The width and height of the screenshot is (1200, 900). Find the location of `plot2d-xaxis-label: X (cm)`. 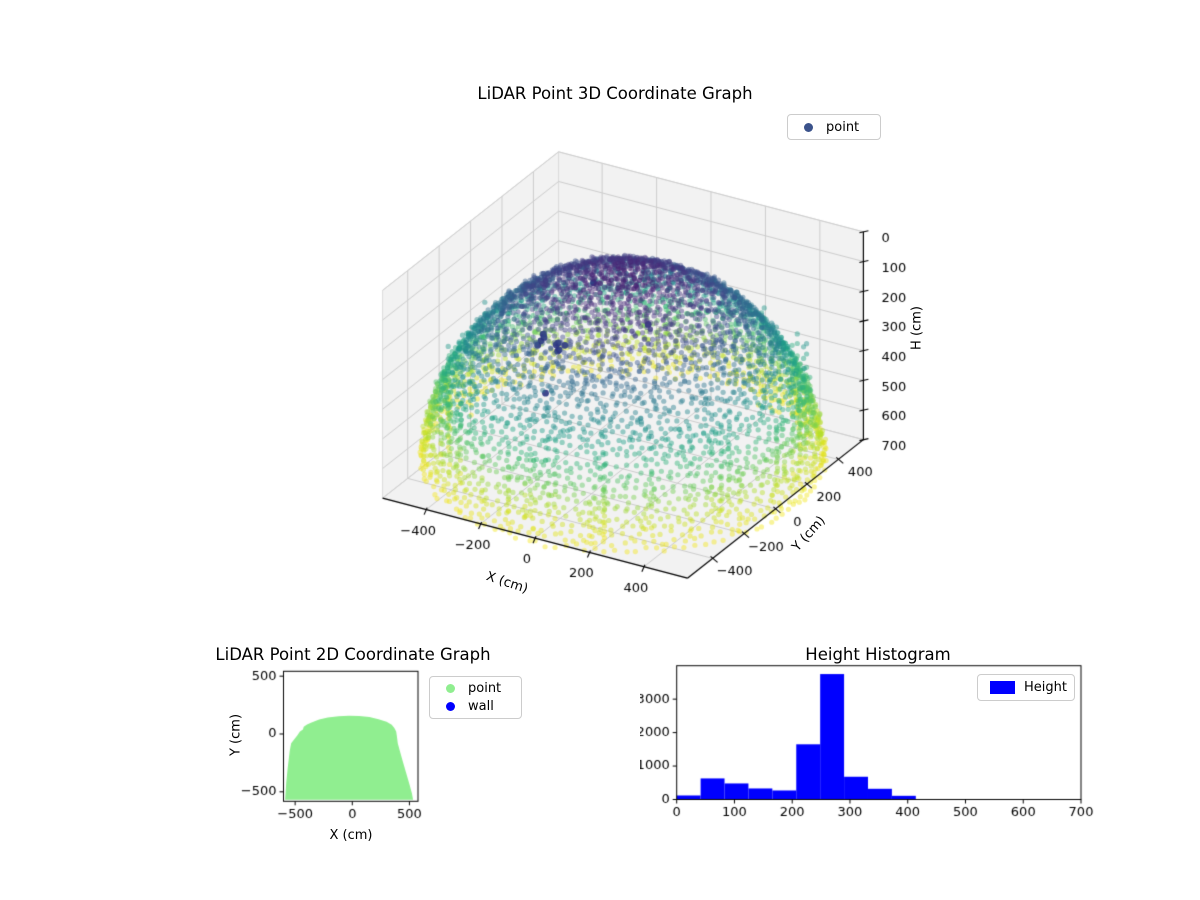

plot2d-xaxis-label: X (cm) is located at coordinates (351, 835).